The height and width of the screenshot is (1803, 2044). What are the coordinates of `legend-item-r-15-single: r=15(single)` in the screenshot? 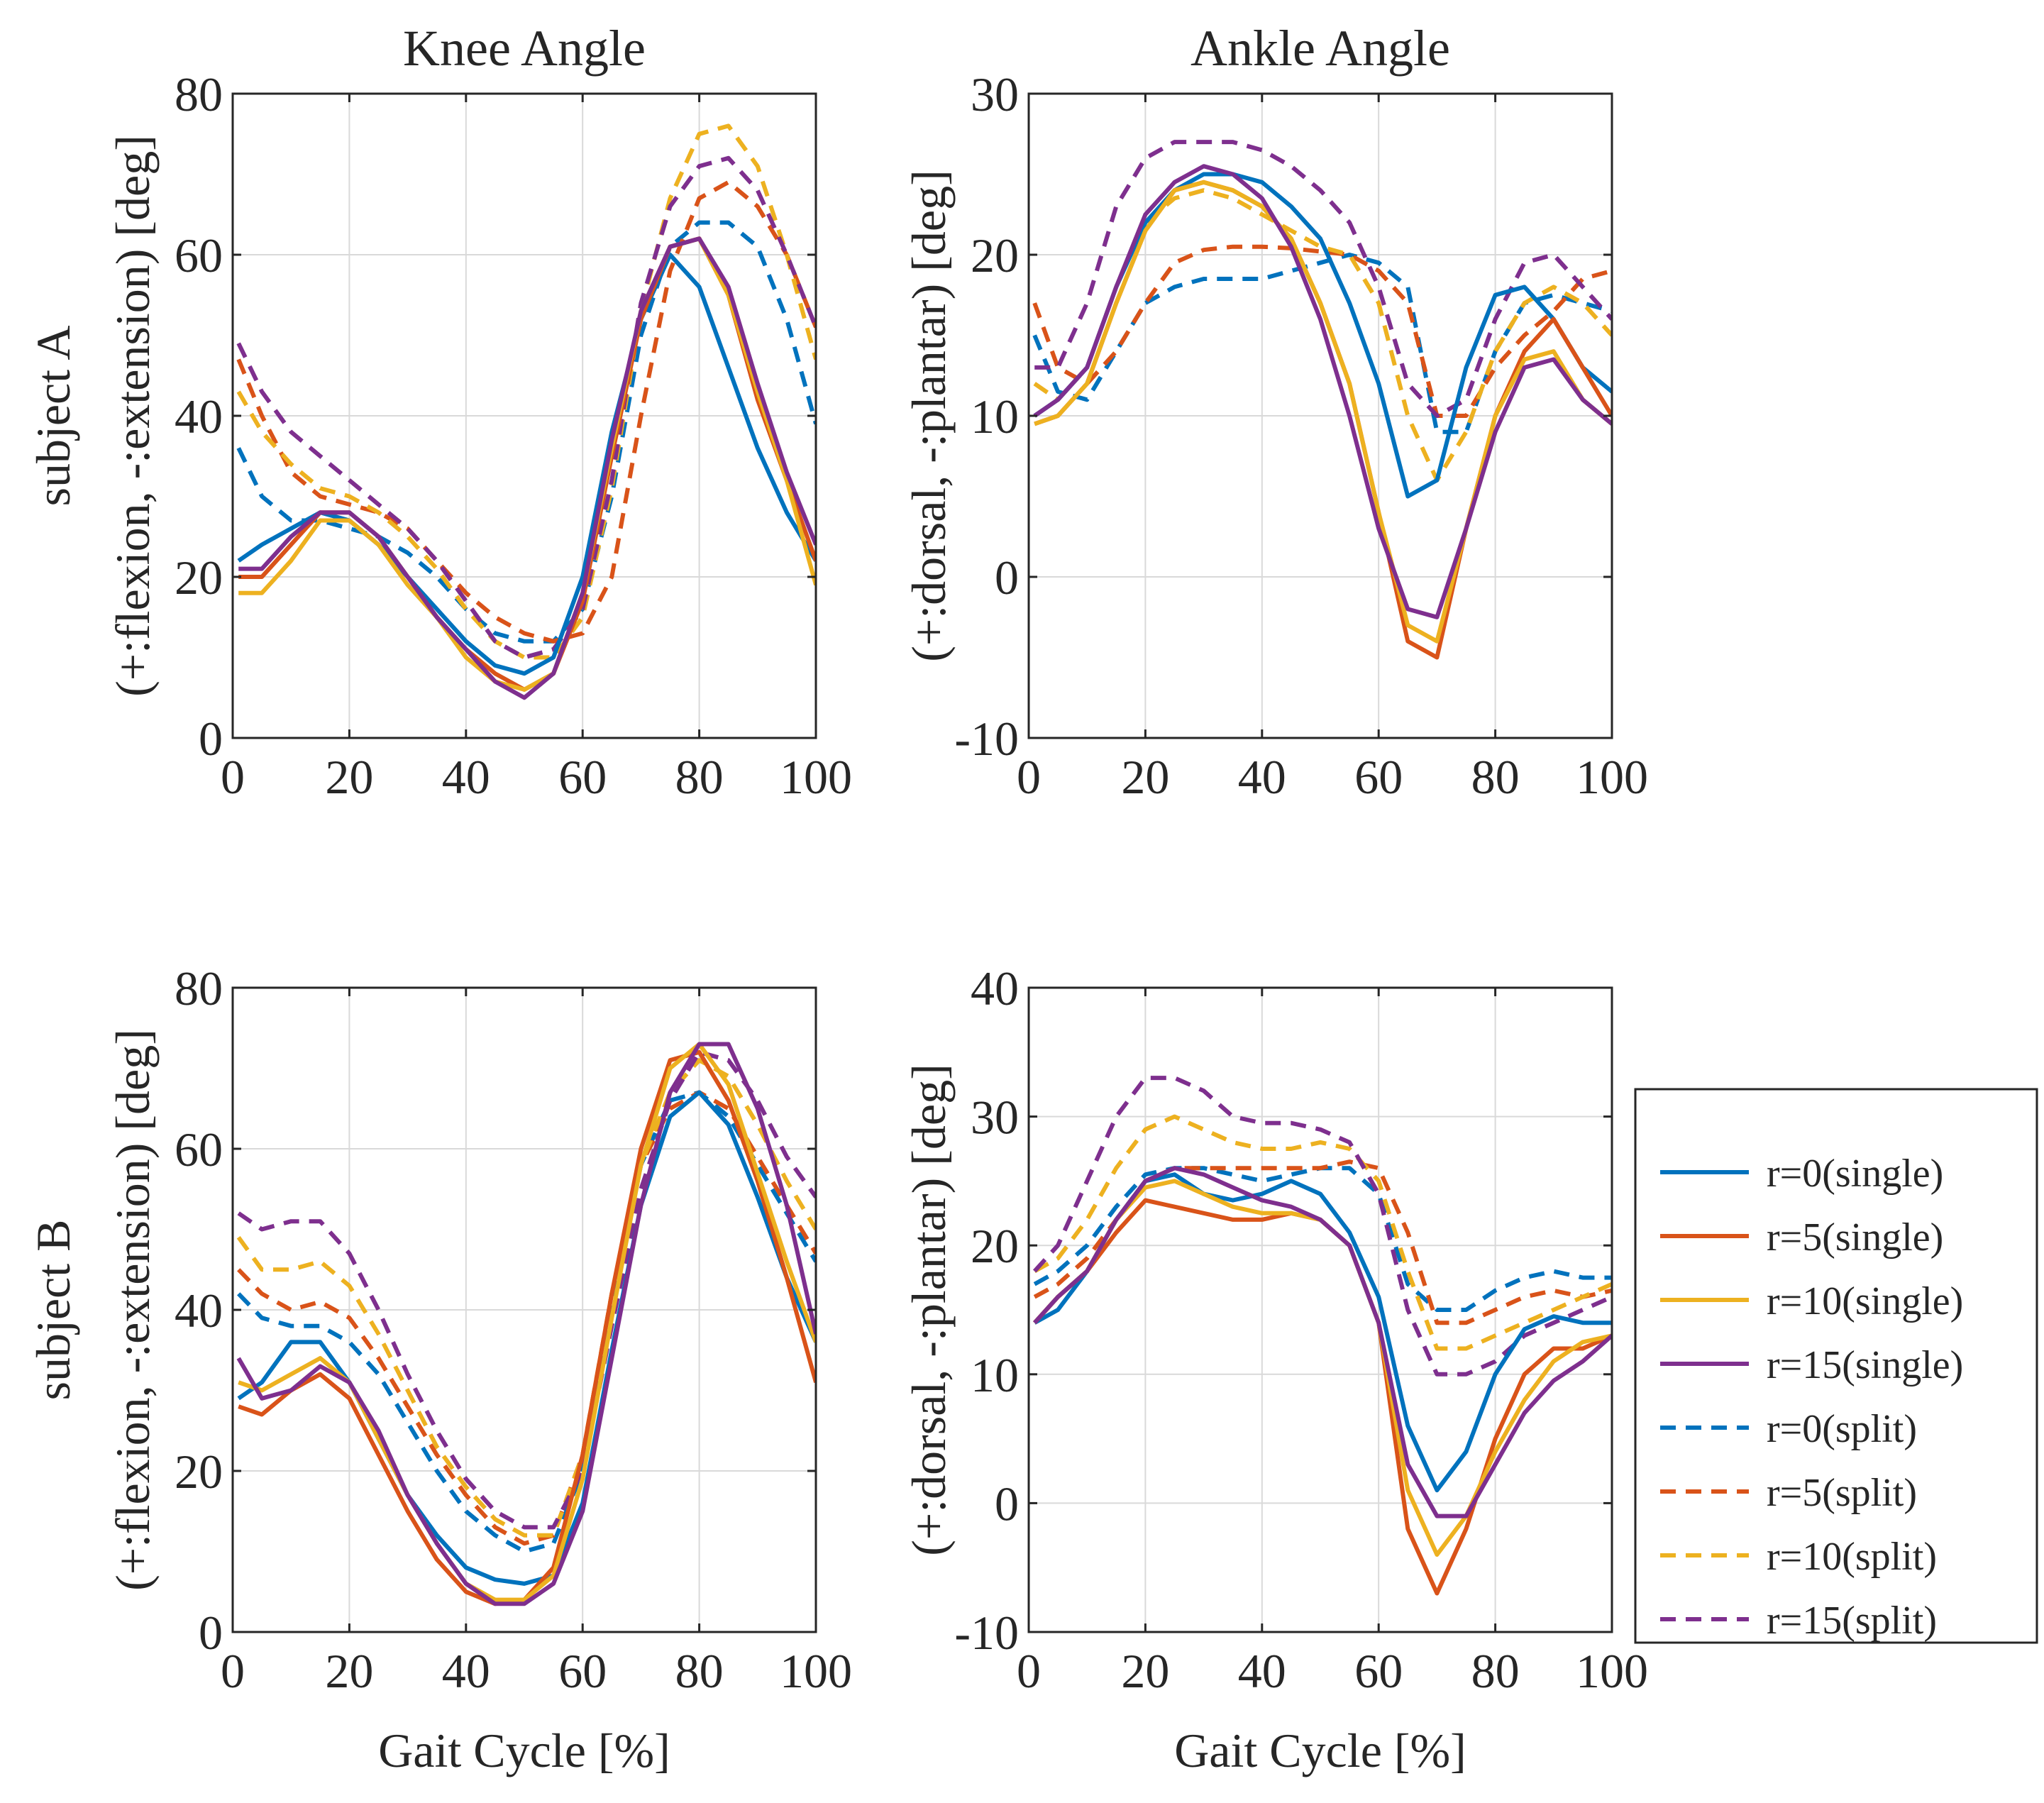 It's located at (1811, 1365).